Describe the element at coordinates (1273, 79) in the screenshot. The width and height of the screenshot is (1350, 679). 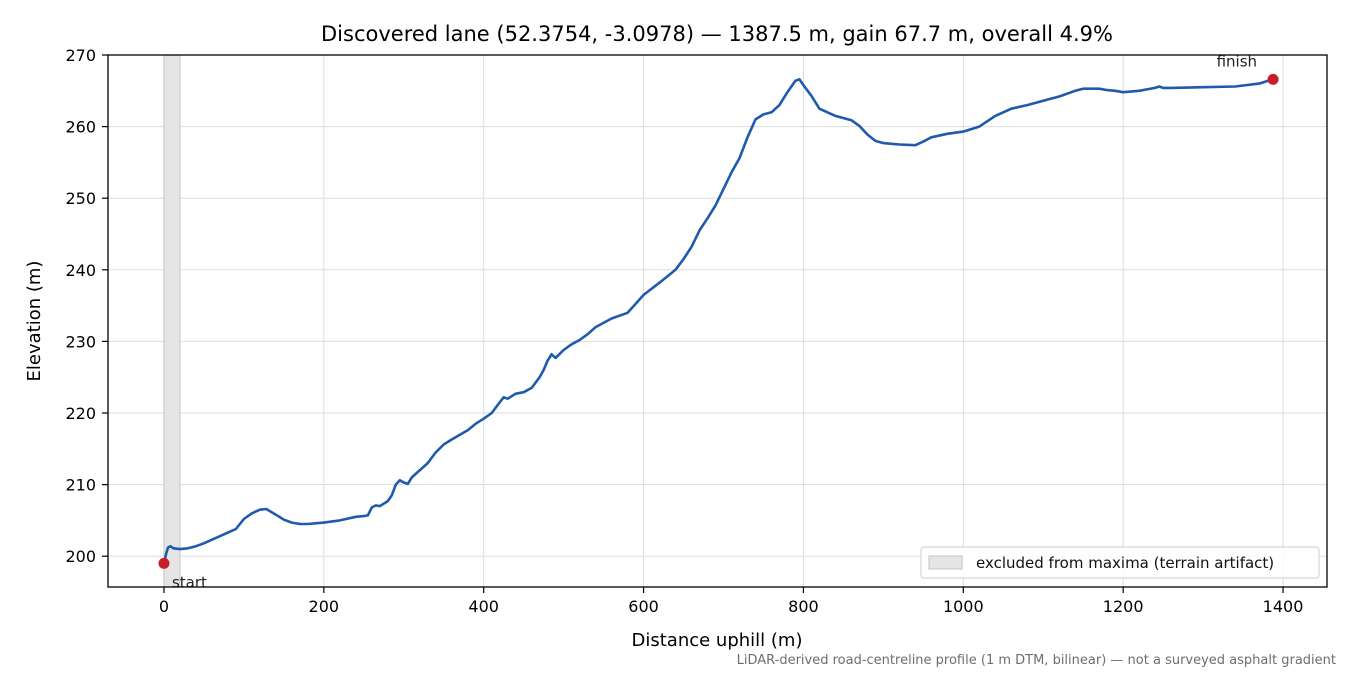
I see `finish-marker` at that location.